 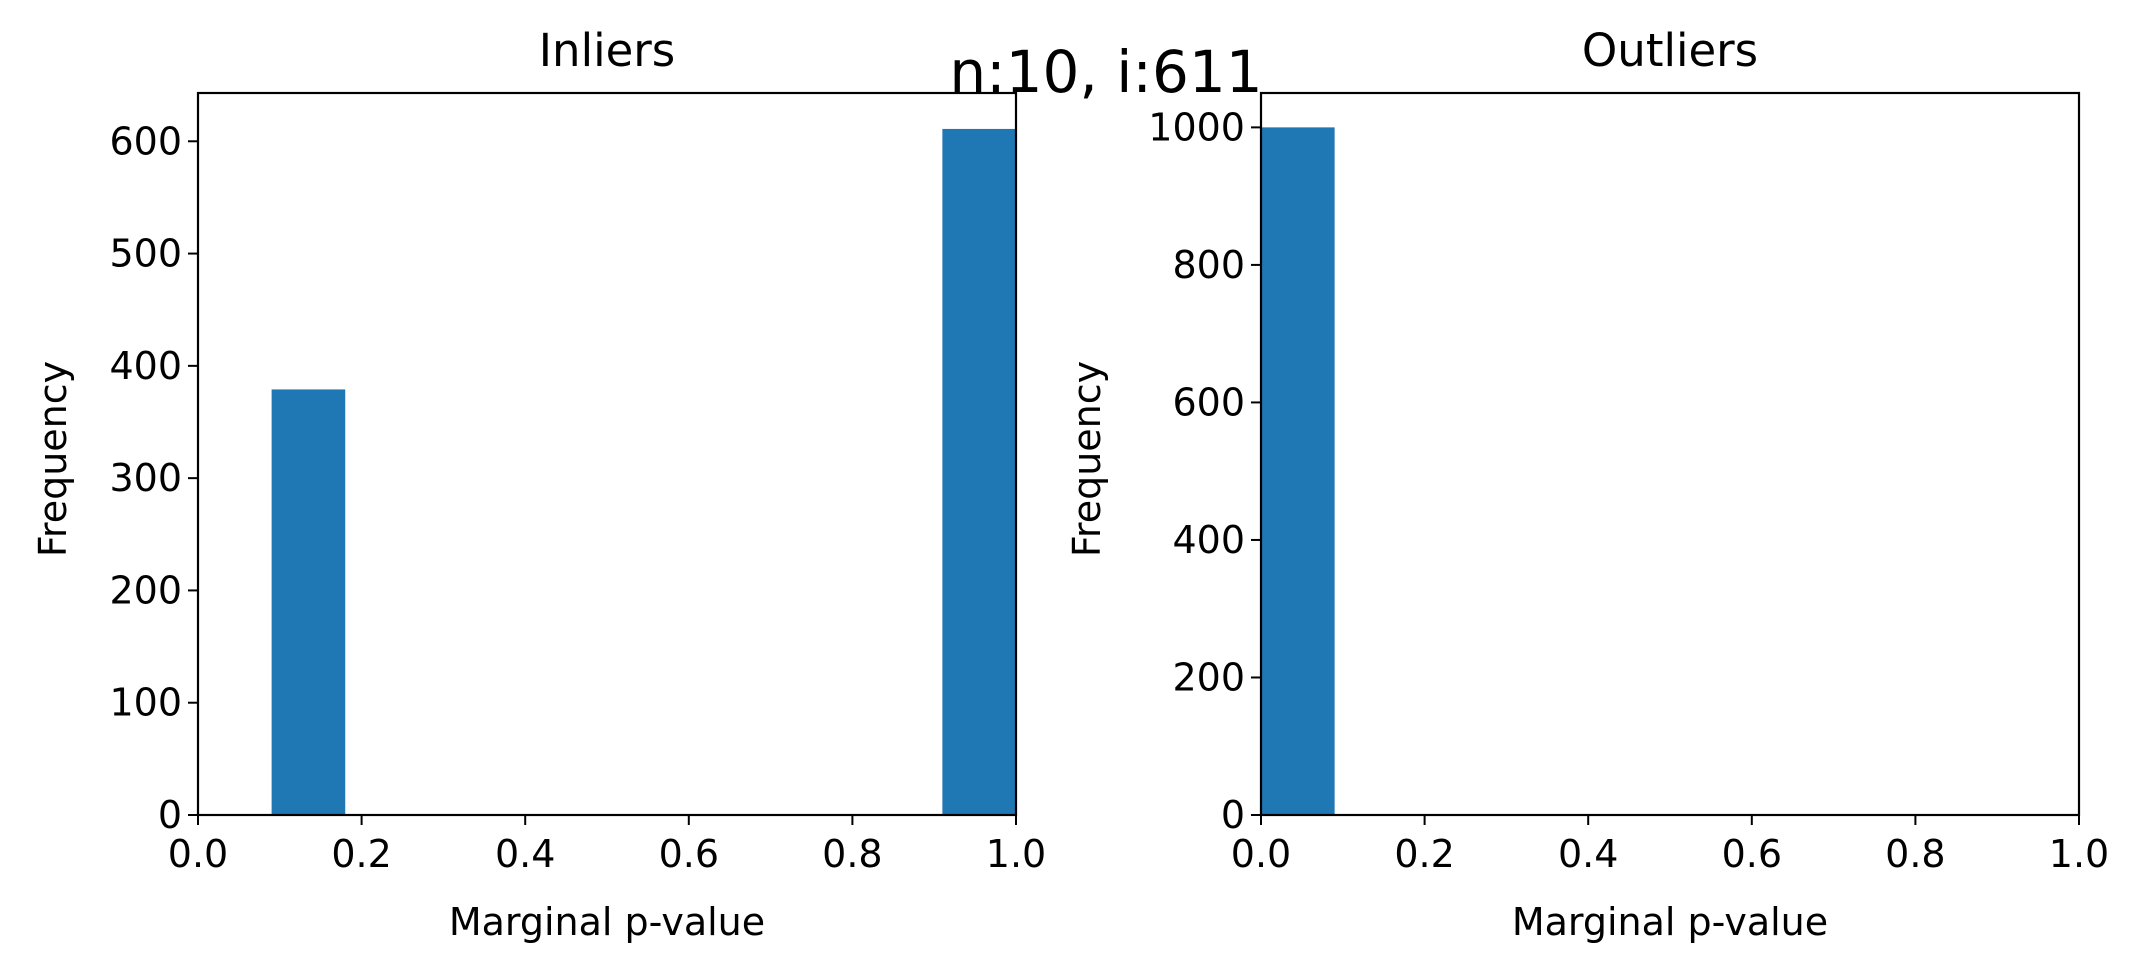 What do you see at coordinates (1016, 854) in the screenshot?
I see `inliers-x-tick-label-5: 1.0` at bounding box center [1016, 854].